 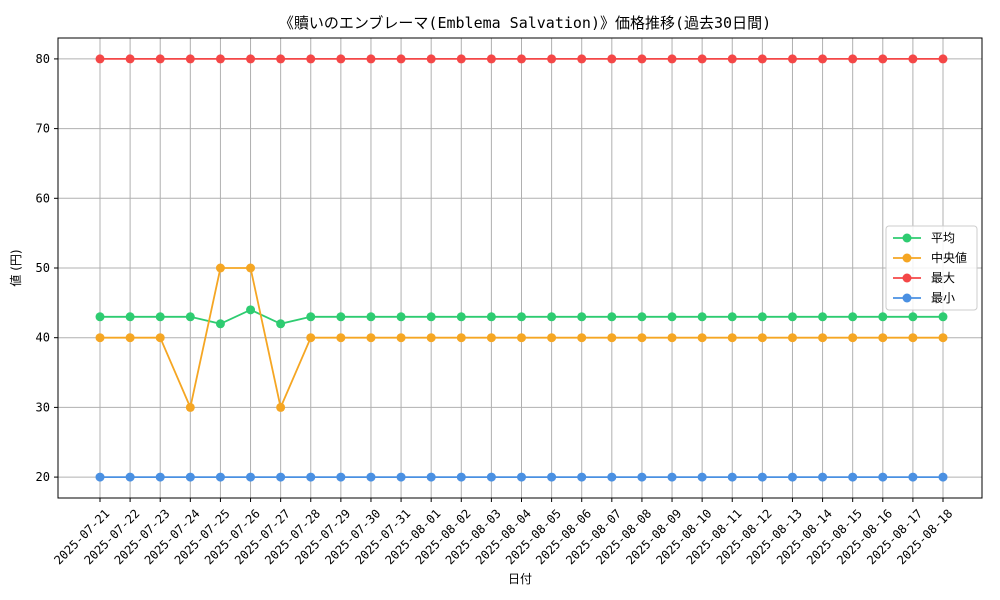 What do you see at coordinates (43, 338) in the screenshot?
I see `y-tick-label: 40` at bounding box center [43, 338].